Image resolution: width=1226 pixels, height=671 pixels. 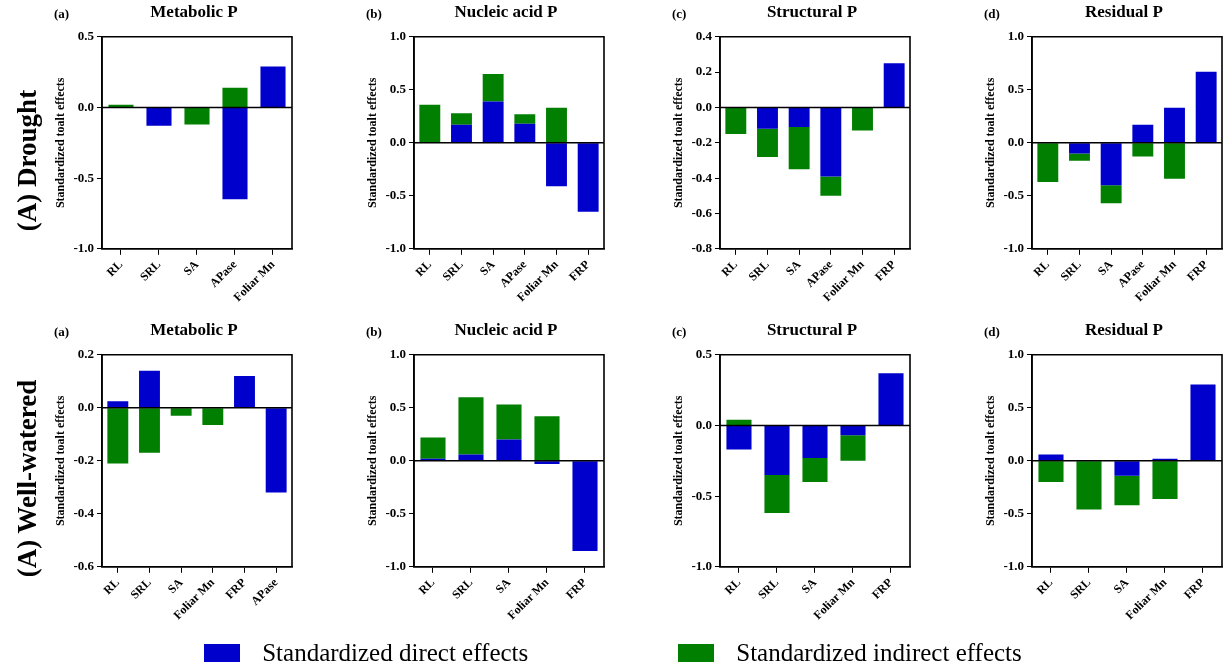 I want to click on legend-label: Standardized direct effects, so click(x=395, y=653).